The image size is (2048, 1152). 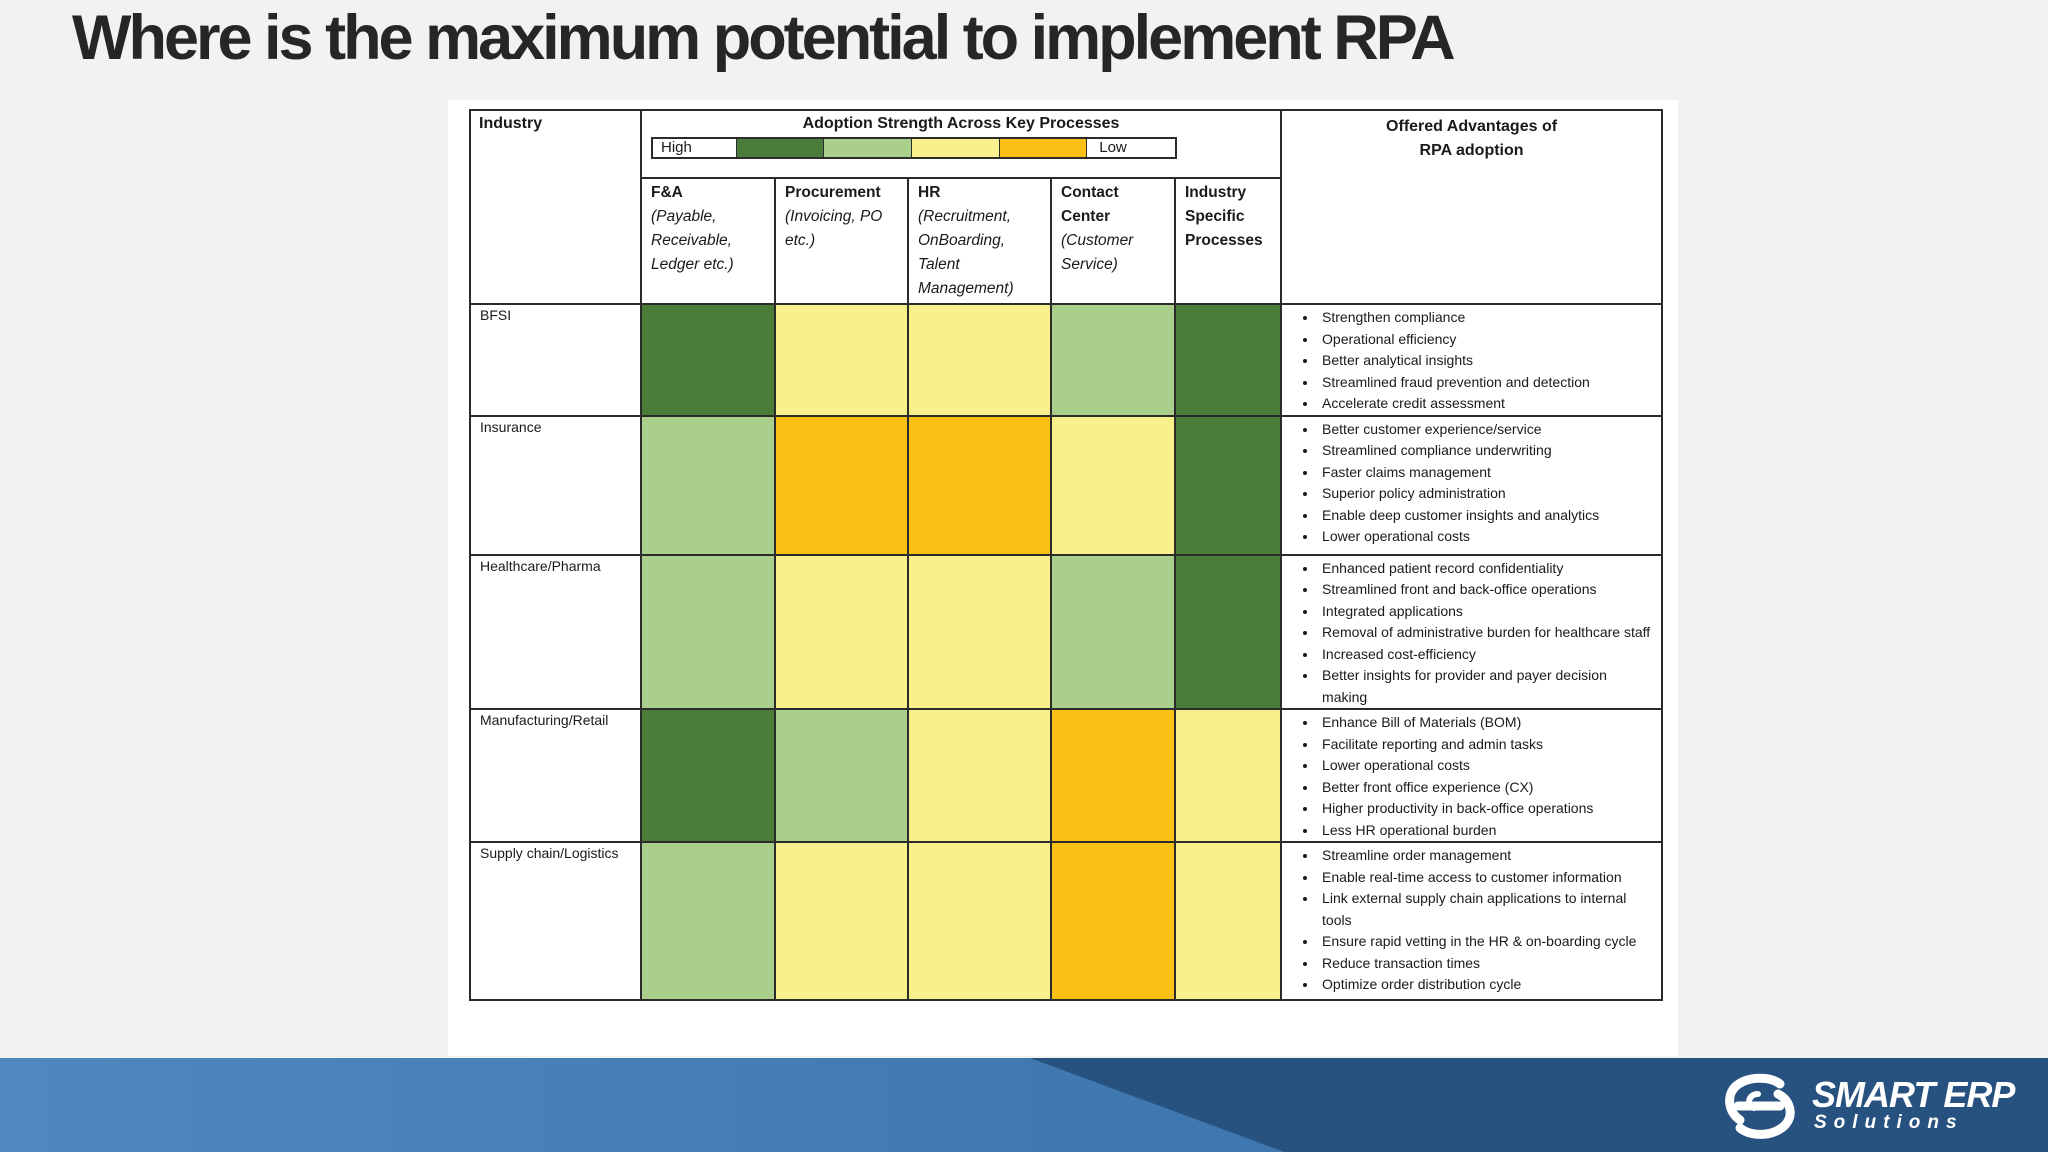 What do you see at coordinates (1471, 150) in the screenshot?
I see `advantages-header-line2: RPA adoption` at bounding box center [1471, 150].